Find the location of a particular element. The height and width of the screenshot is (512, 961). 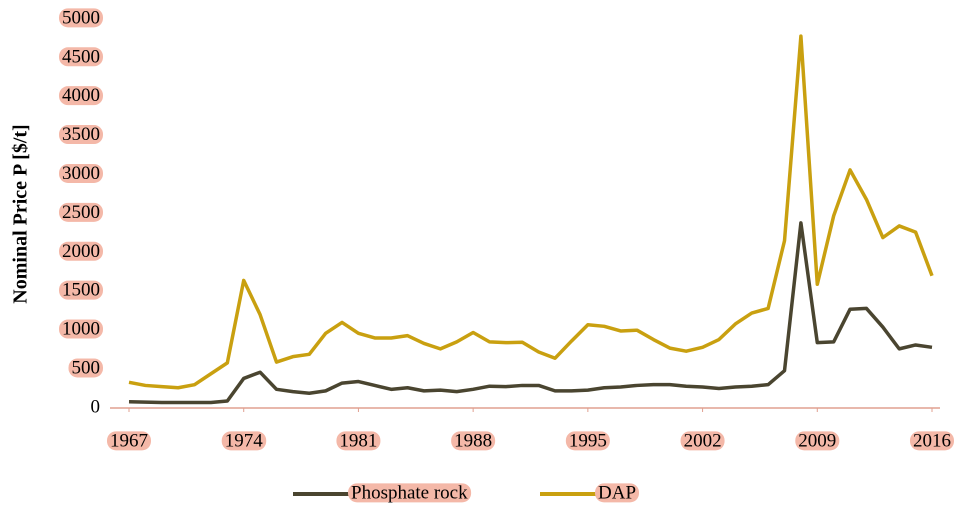

legend-label: DAP is located at coordinates (617, 492).